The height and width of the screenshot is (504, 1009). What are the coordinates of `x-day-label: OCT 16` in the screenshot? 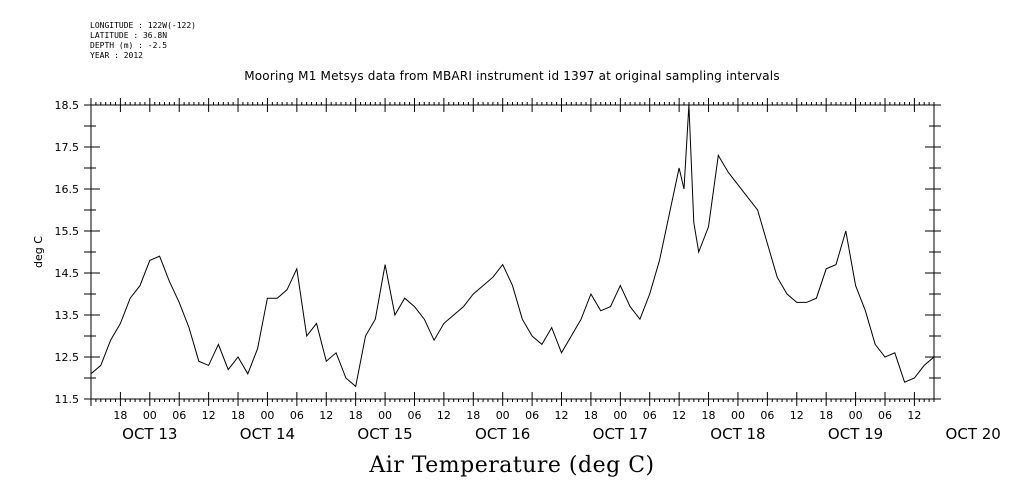 It's located at (502, 434).